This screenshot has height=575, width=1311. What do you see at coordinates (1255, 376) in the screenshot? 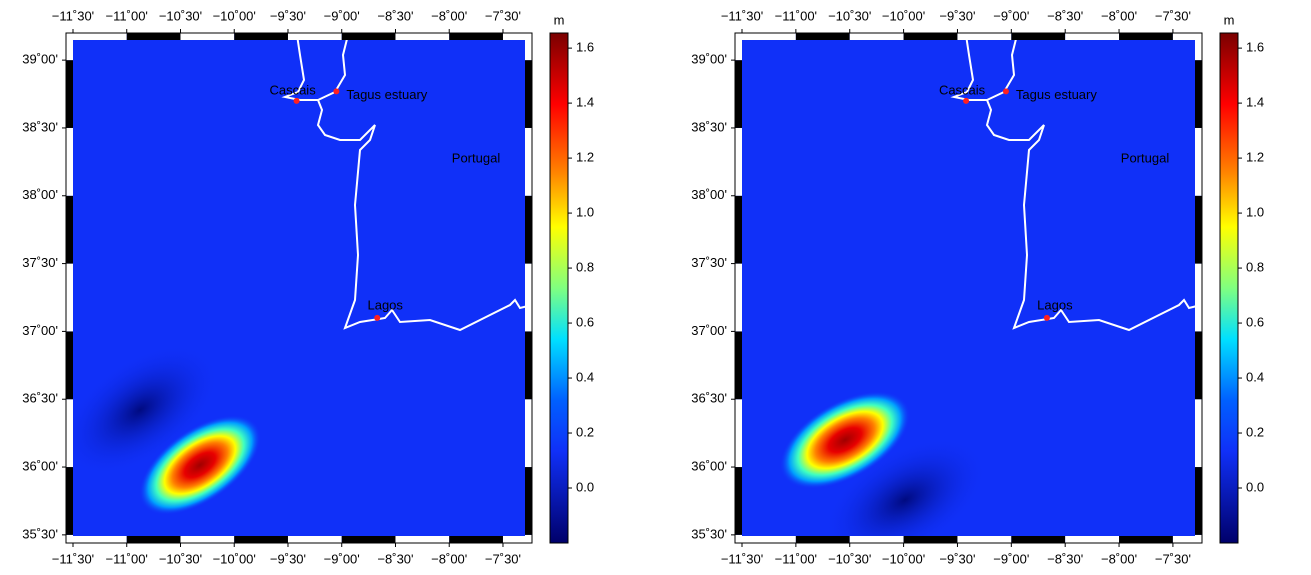
I see `colorbar-tick-label: 0.4` at bounding box center [1255, 376].